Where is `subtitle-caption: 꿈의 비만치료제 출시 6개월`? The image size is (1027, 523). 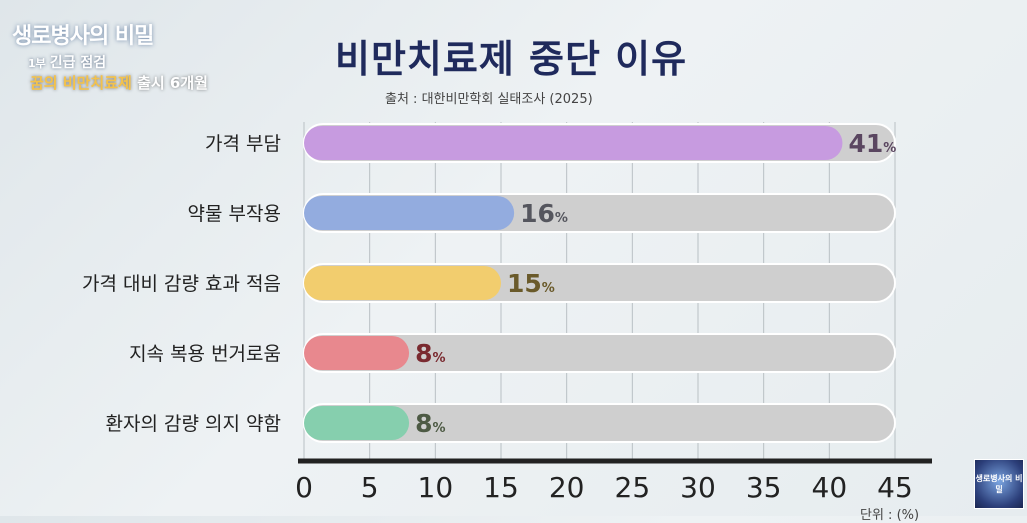 subtitle-caption: 꿈의 비만치료제 출시 6개월 is located at coordinates (119, 82).